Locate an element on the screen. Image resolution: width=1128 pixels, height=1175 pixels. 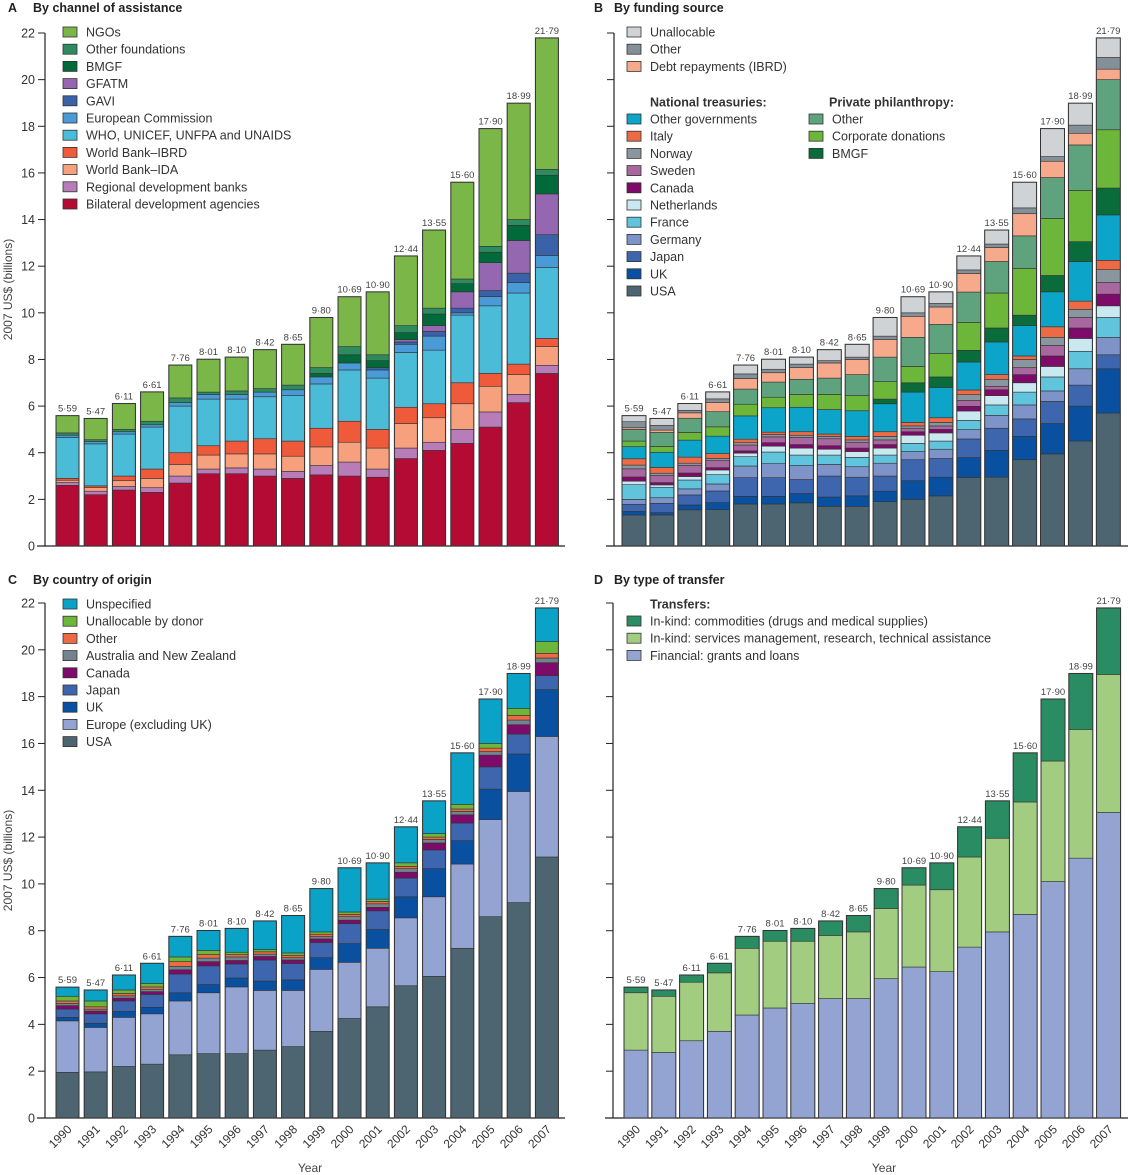
y-tick-label: 12 is located at coordinates (28, 267).